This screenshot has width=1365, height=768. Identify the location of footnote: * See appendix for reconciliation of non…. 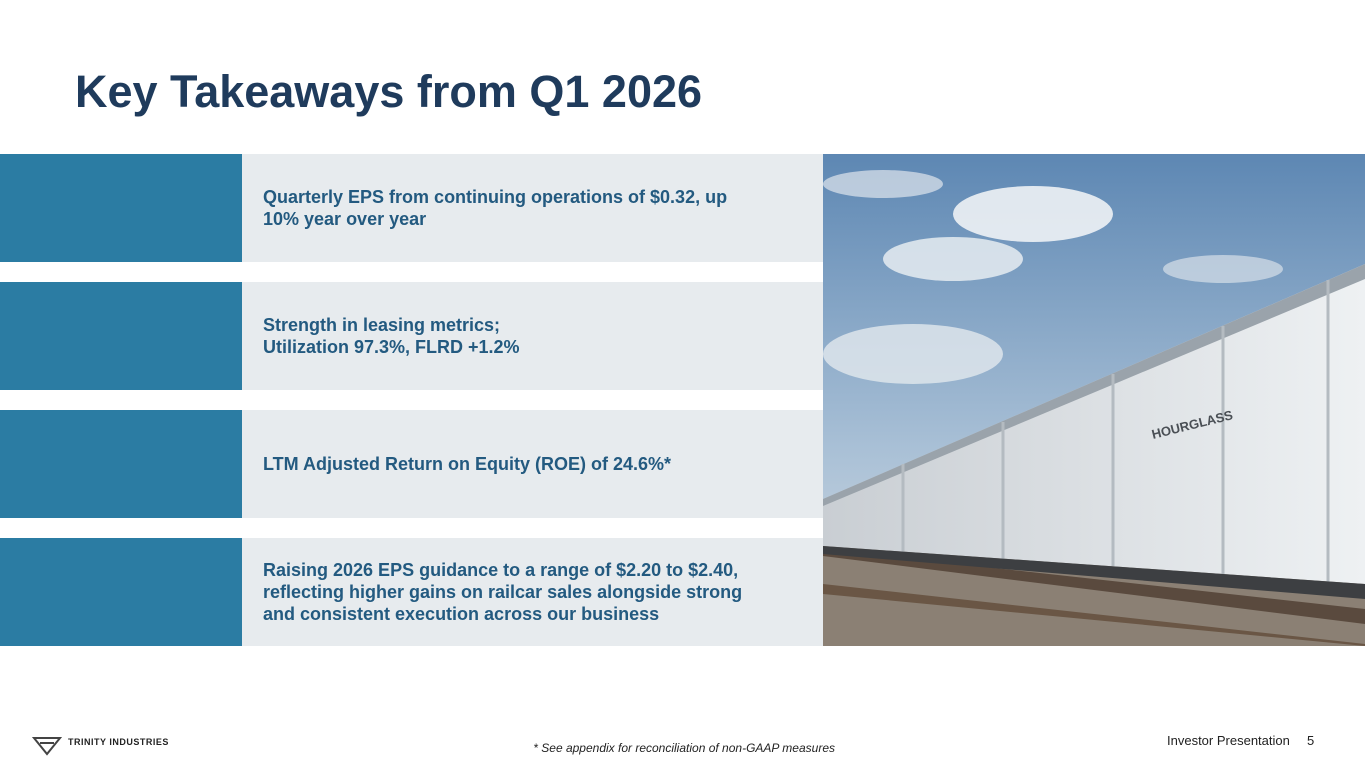
(684, 748).